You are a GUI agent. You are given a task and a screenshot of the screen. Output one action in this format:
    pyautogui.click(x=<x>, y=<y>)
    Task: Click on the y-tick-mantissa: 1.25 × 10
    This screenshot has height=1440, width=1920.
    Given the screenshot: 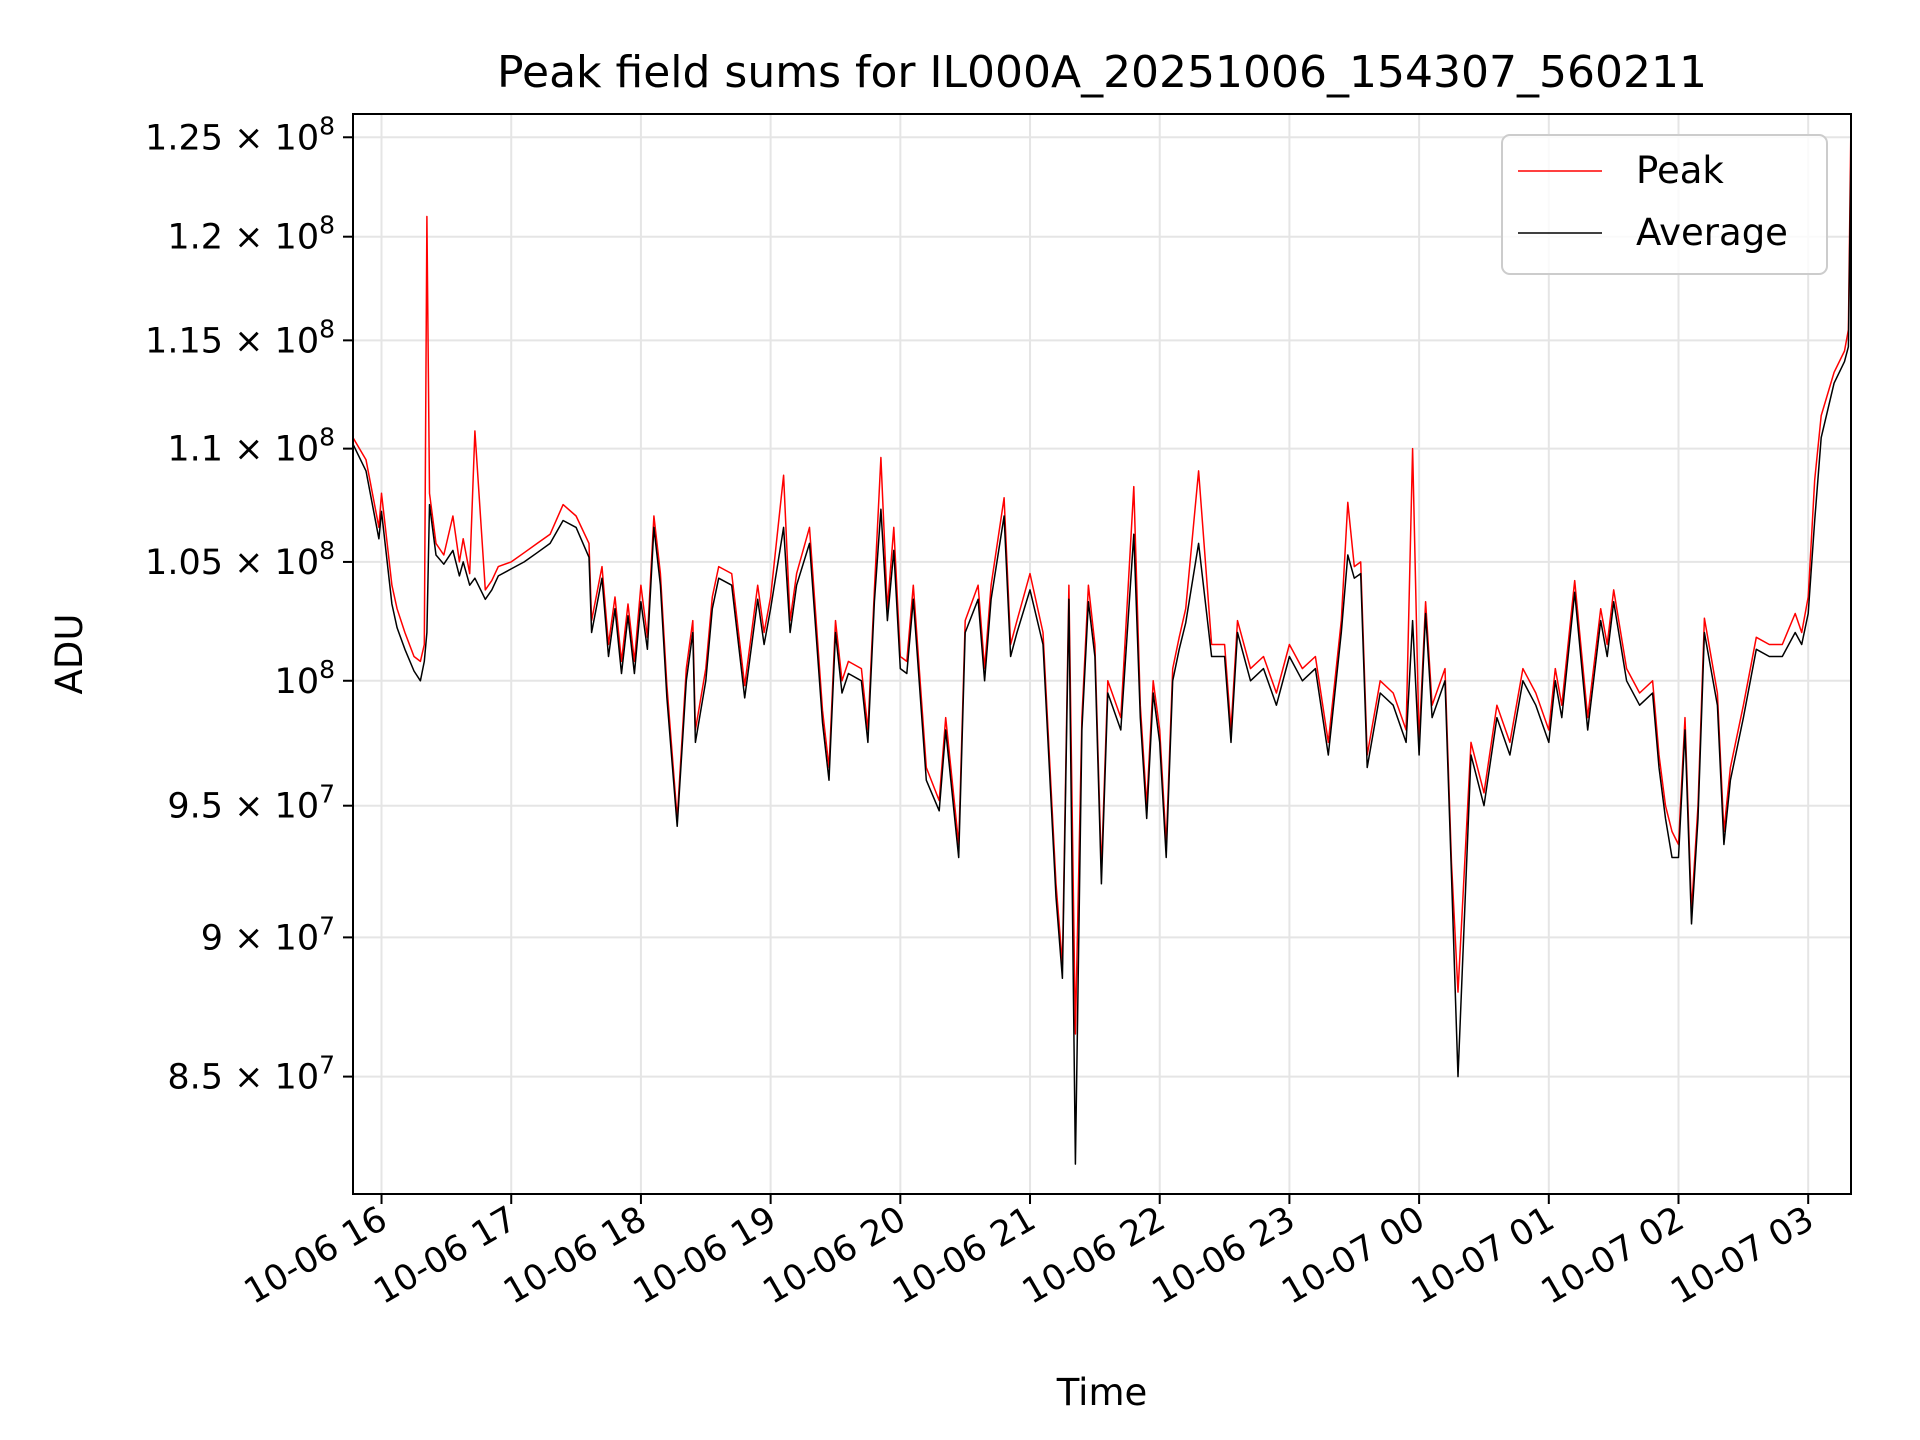 What is the action you would take?
    pyautogui.click(x=232, y=138)
    